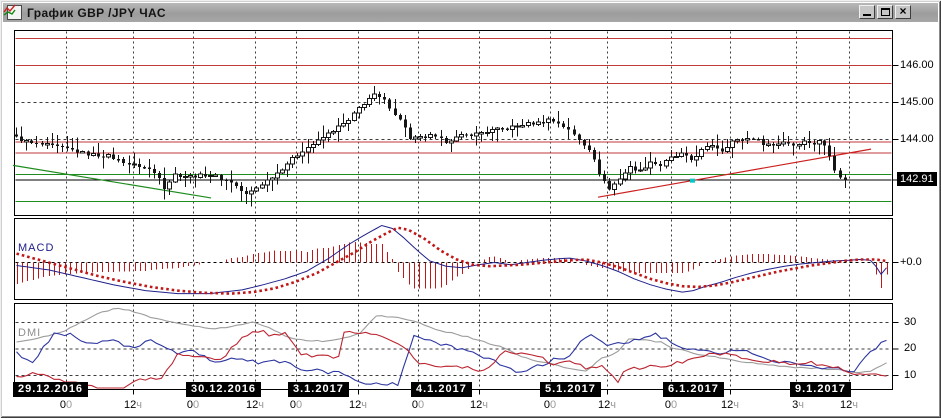 The width and height of the screenshot is (941, 418). I want to click on price-axis-label: 145.00, so click(917, 101).